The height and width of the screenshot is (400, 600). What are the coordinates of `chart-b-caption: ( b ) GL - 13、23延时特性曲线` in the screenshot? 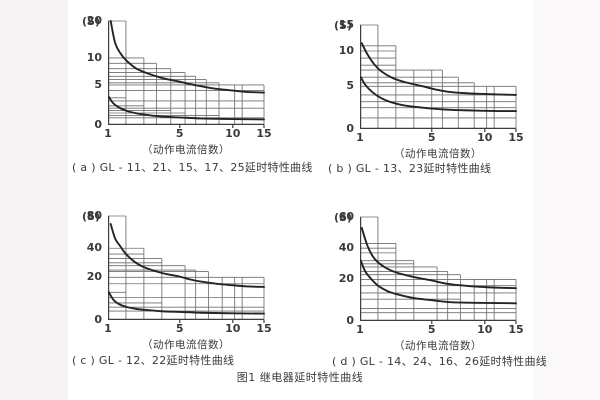 It's located at (410, 168).